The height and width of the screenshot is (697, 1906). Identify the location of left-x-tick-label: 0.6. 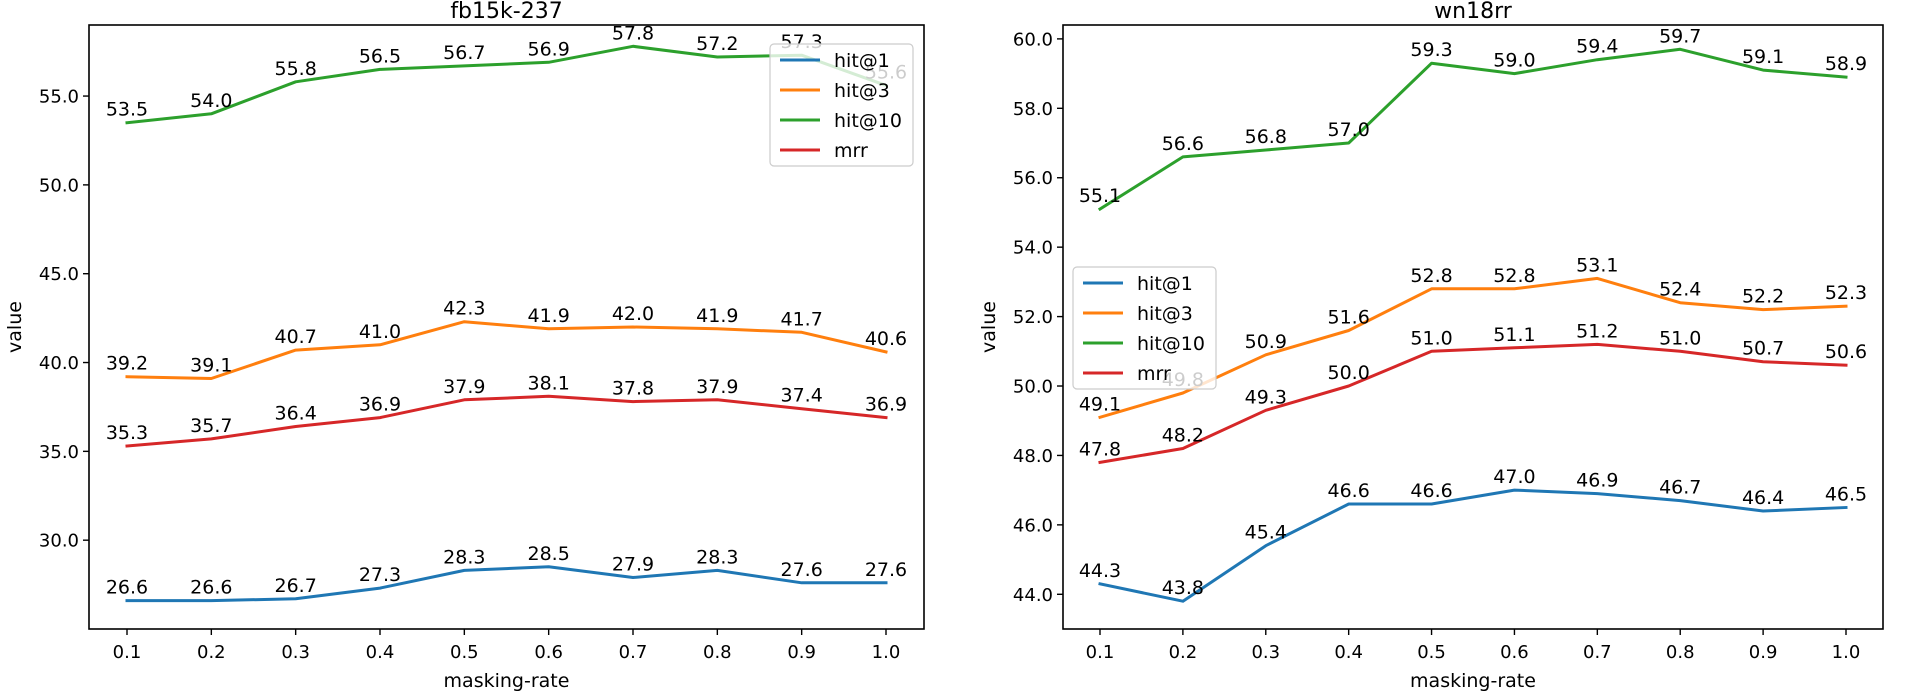
(548, 652).